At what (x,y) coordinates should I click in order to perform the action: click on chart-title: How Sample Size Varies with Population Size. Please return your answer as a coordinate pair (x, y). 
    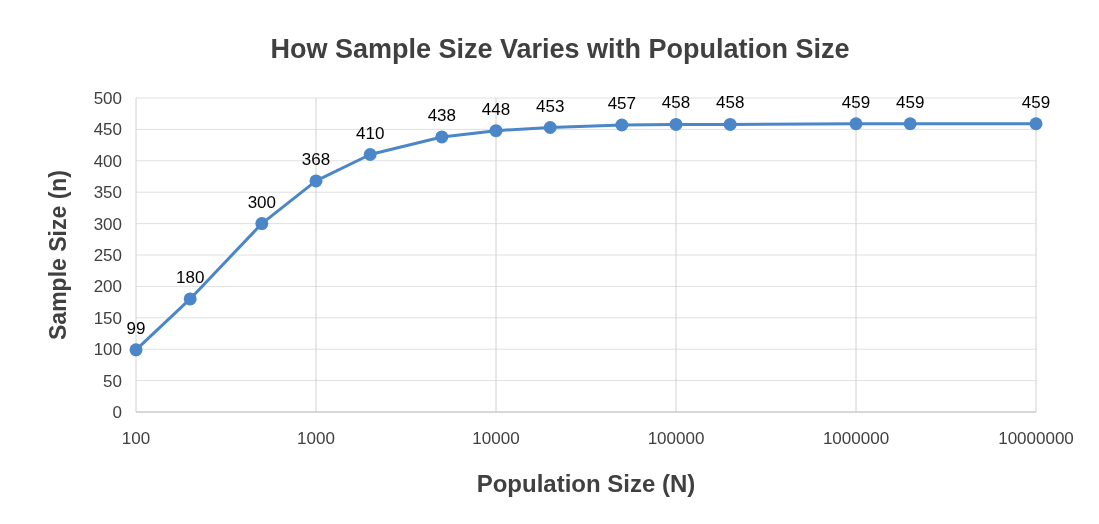
    Looking at the image, I should click on (560, 49).